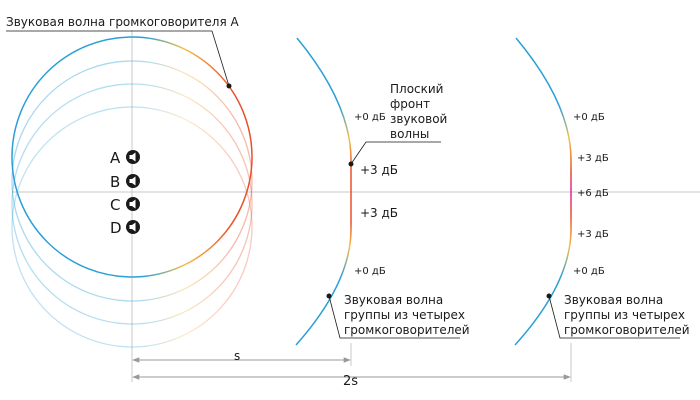 This screenshot has width=700, height=400. I want to click on speaker-a-letter: A, so click(115, 158).